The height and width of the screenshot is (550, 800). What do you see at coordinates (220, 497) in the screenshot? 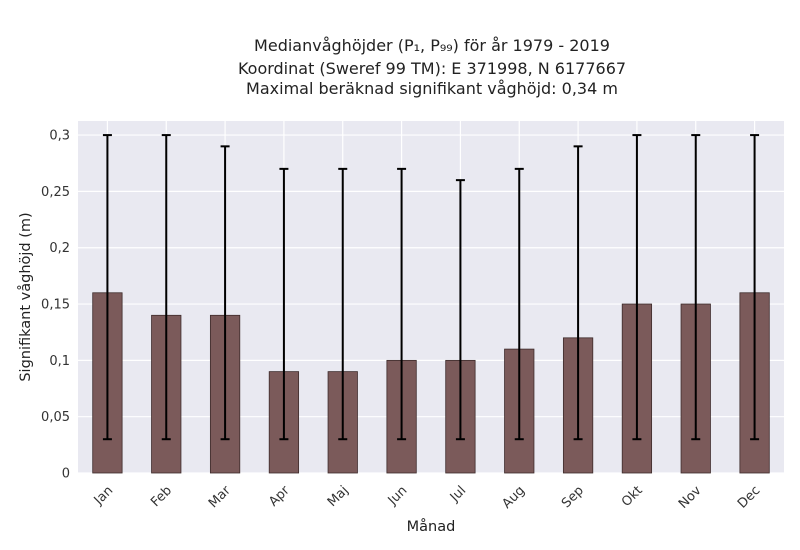
I see `x-tick-label-mar: Mar` at bounding box center [220, 497].